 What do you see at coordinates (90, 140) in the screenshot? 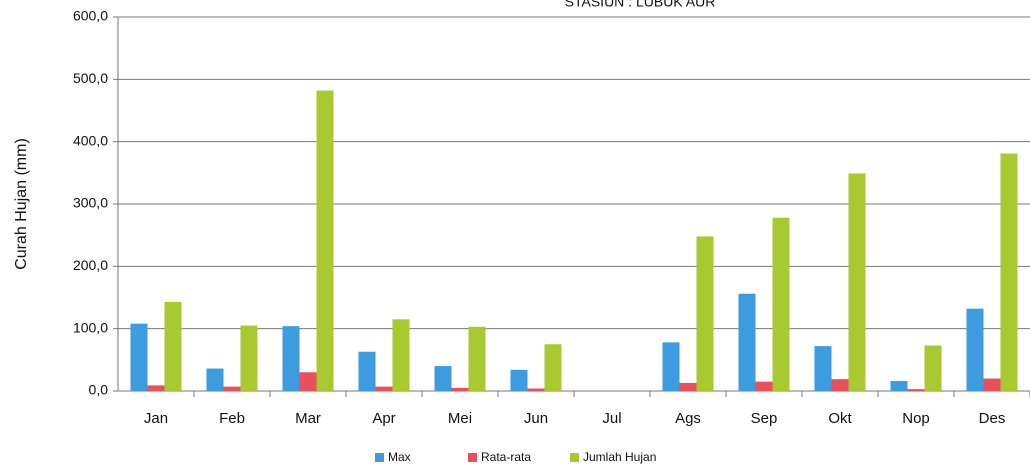
I see `y-tick-label: 400,0` at bounding box center [90, 140].